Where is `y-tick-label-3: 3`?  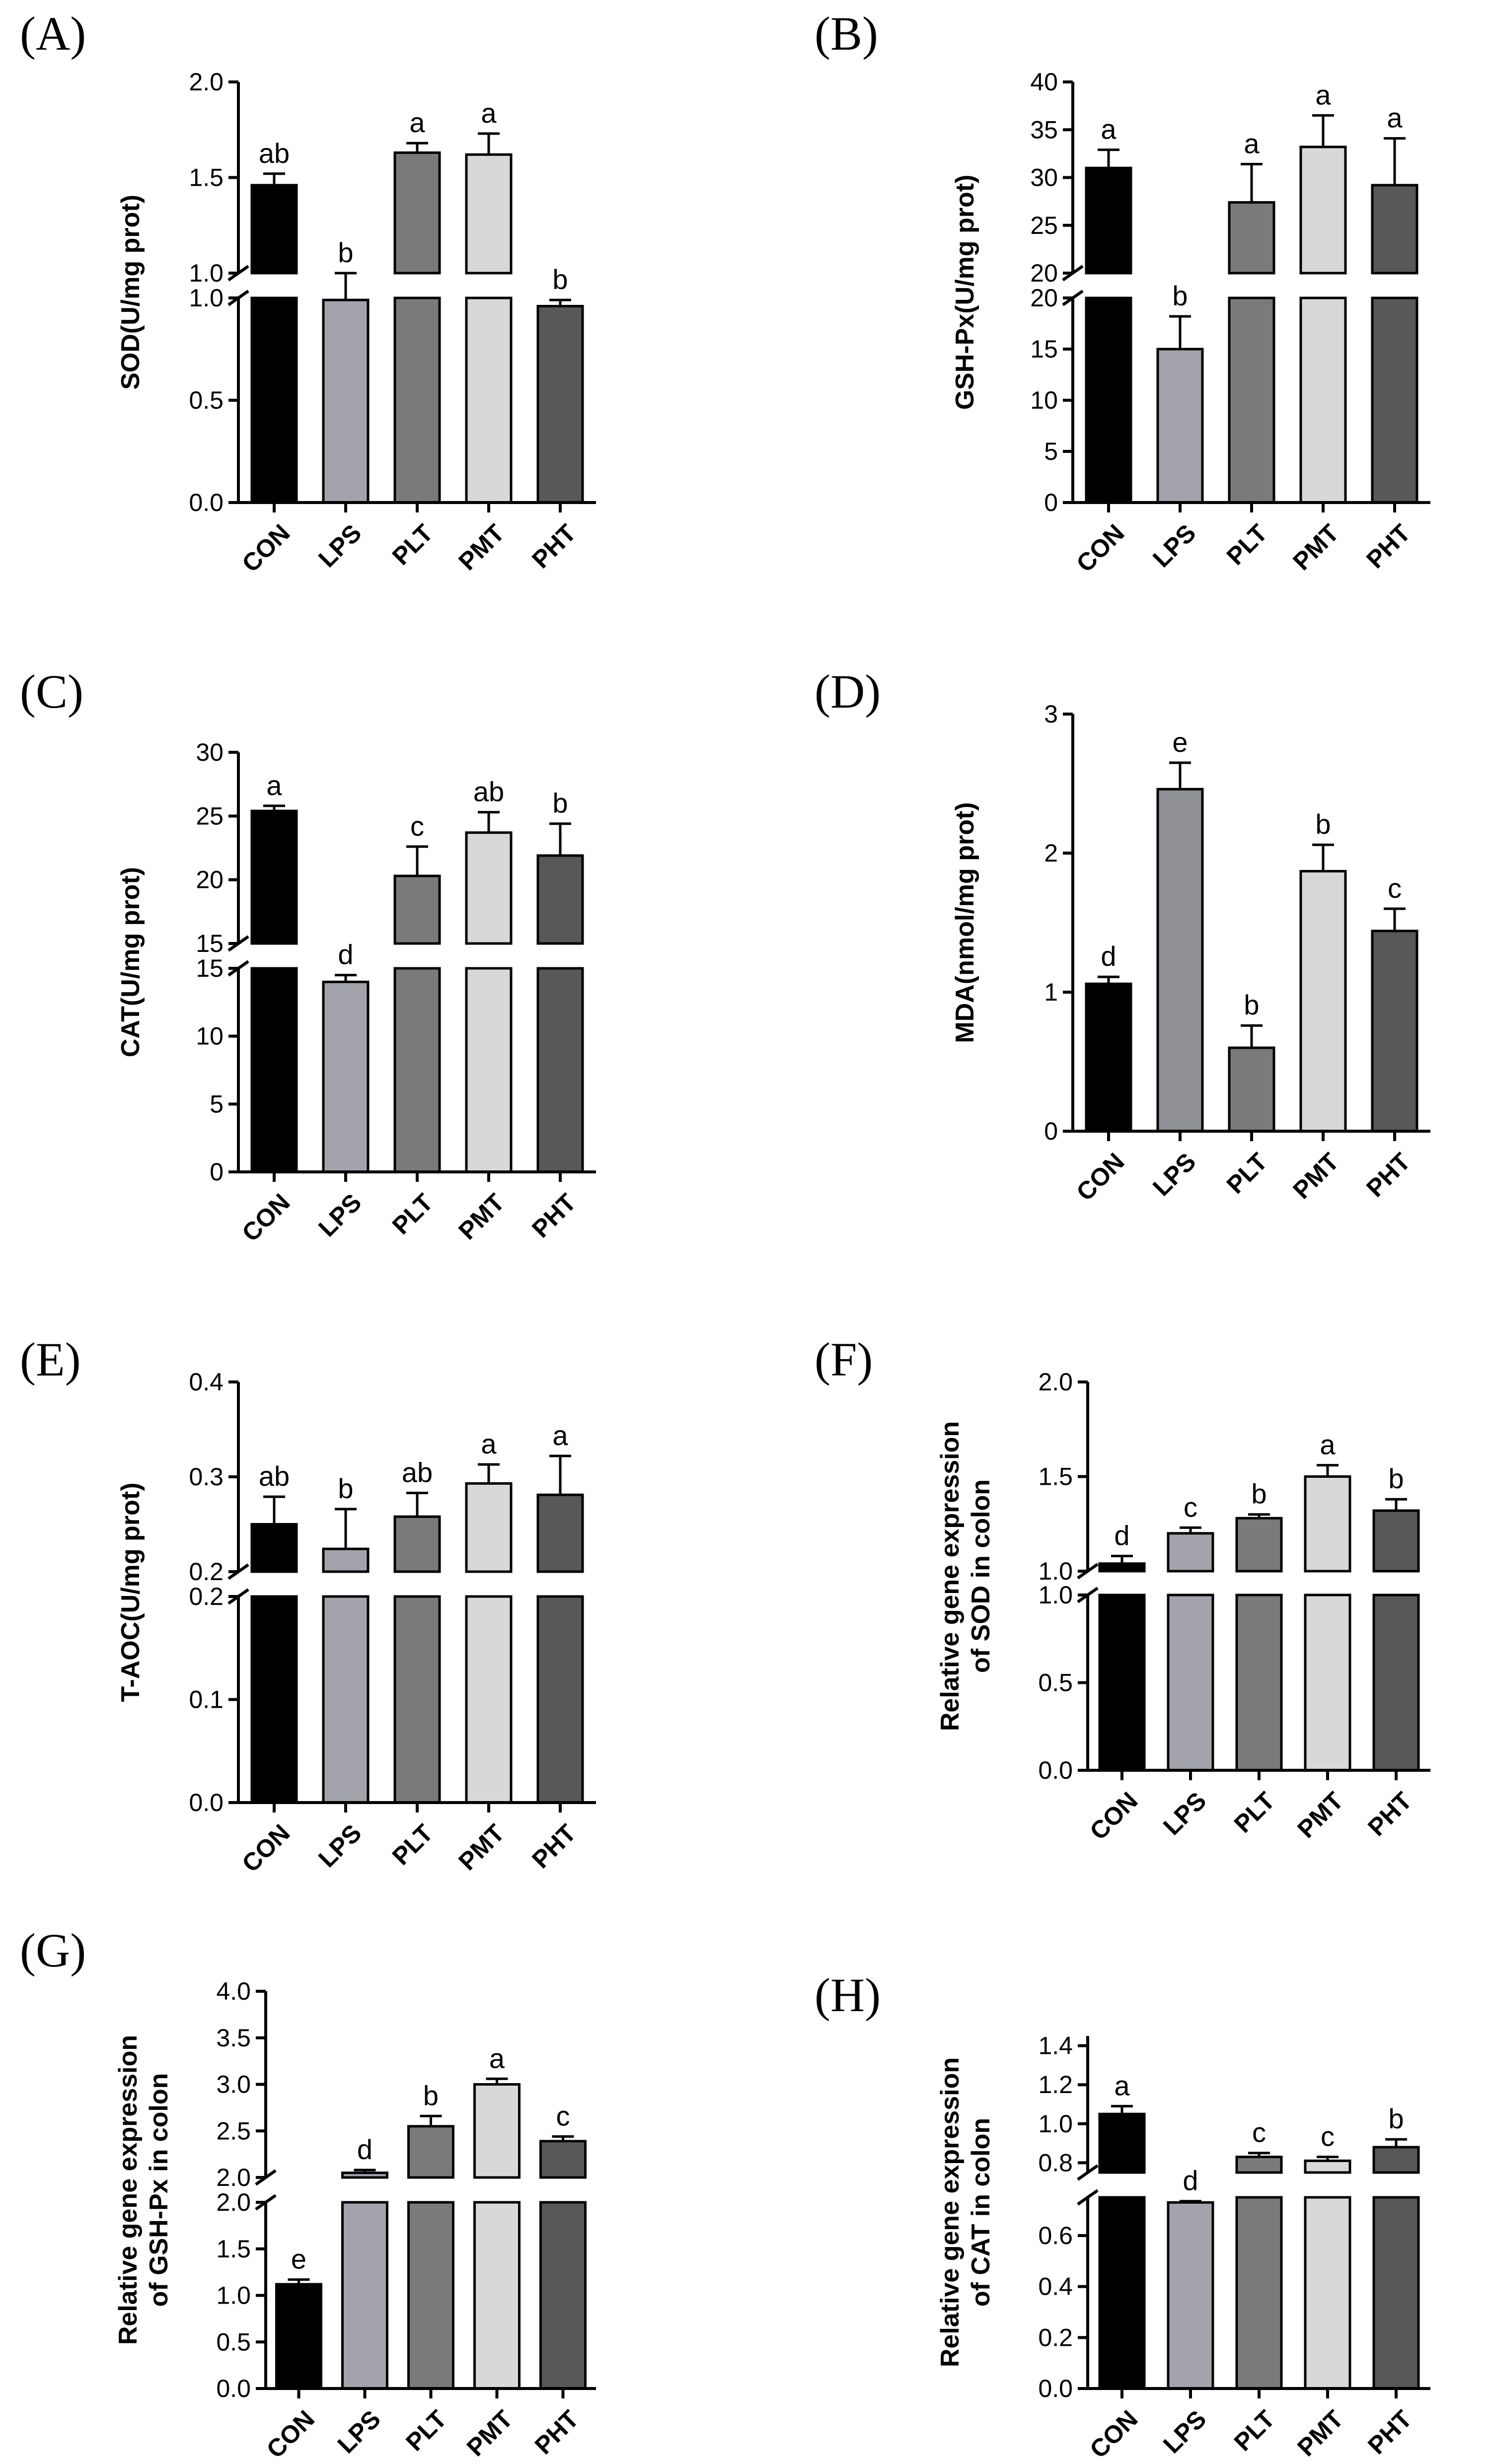 y-tick-label-3: 3 is located at coordinates (1051, 714).